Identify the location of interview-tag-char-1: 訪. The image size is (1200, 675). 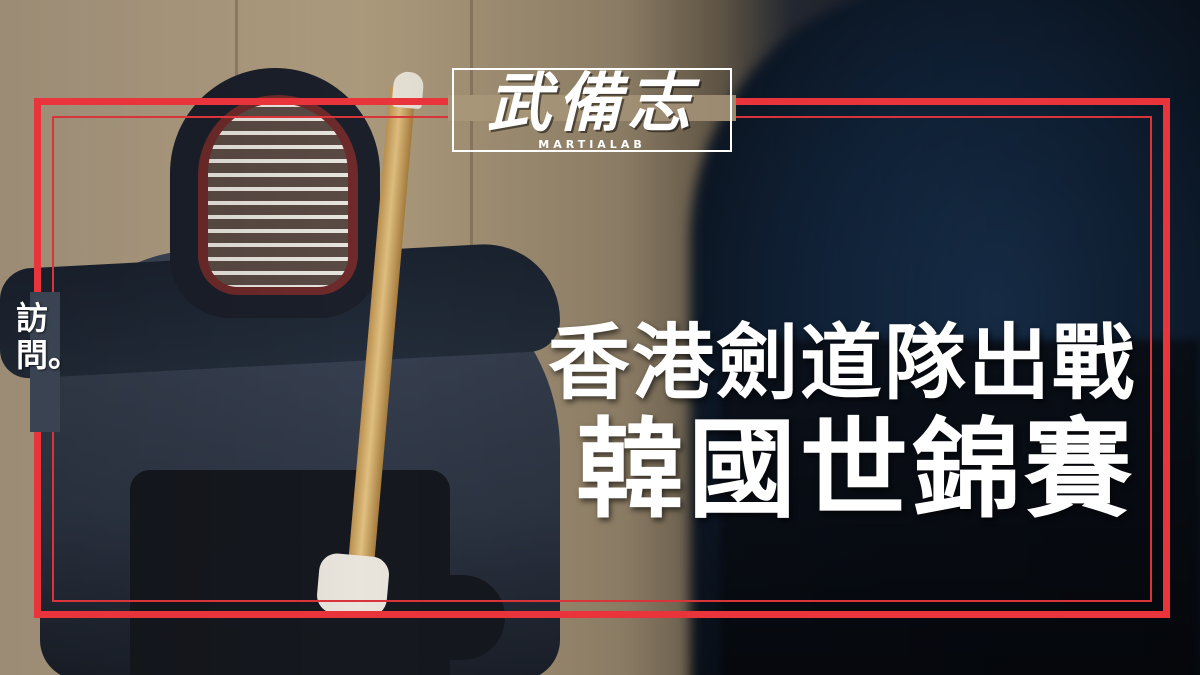
(32, 318).